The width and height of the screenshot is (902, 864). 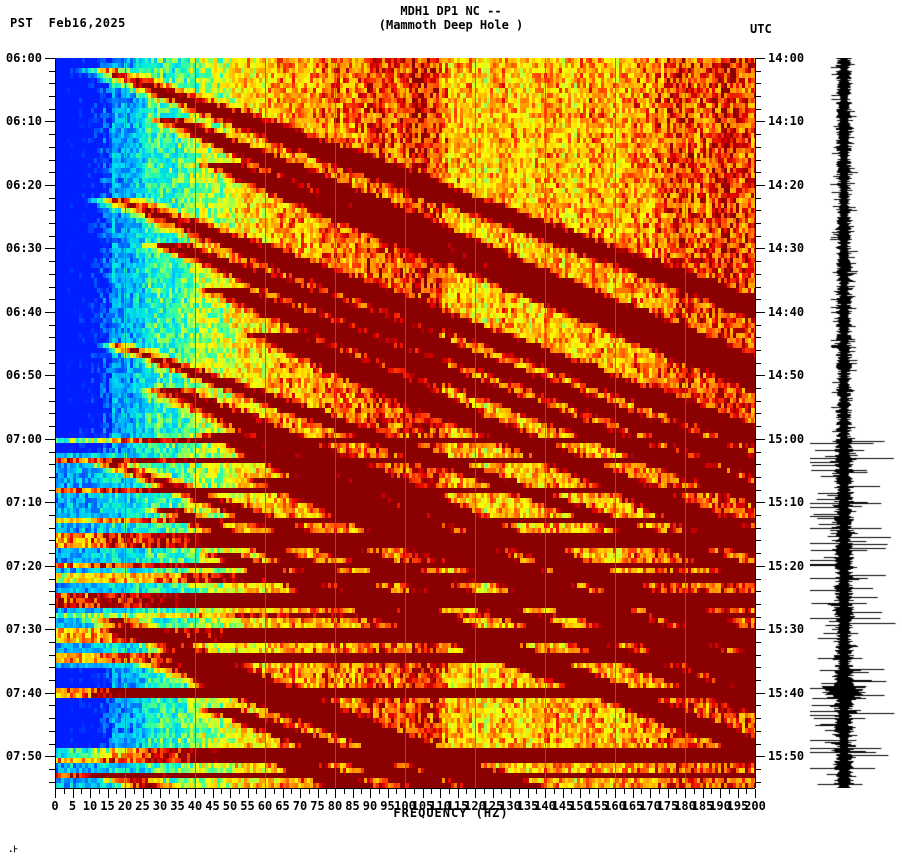 What do you see at coordinates (265, 806) in the screenshot?
I see `frequency-label: 60` at bounding box center [265, 806].